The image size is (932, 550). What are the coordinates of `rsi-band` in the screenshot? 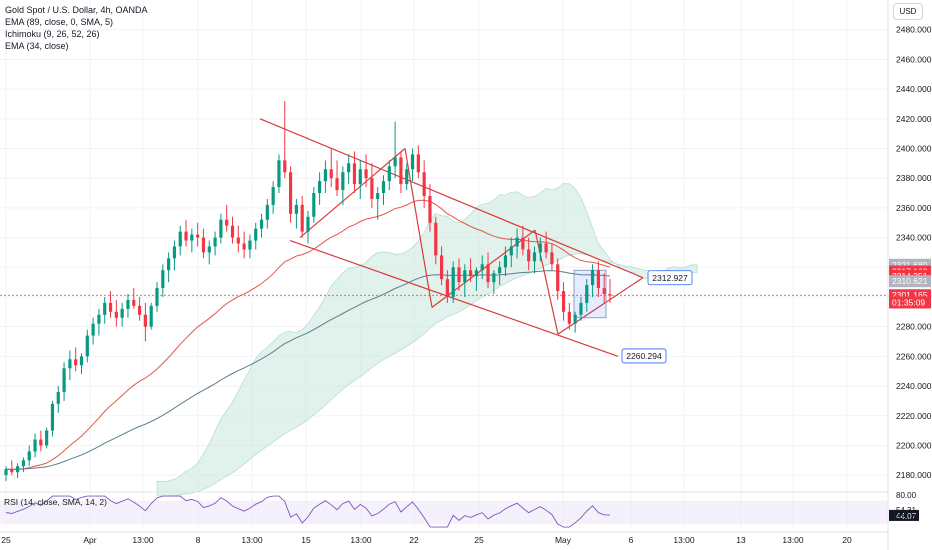 It's located at (444, 512).